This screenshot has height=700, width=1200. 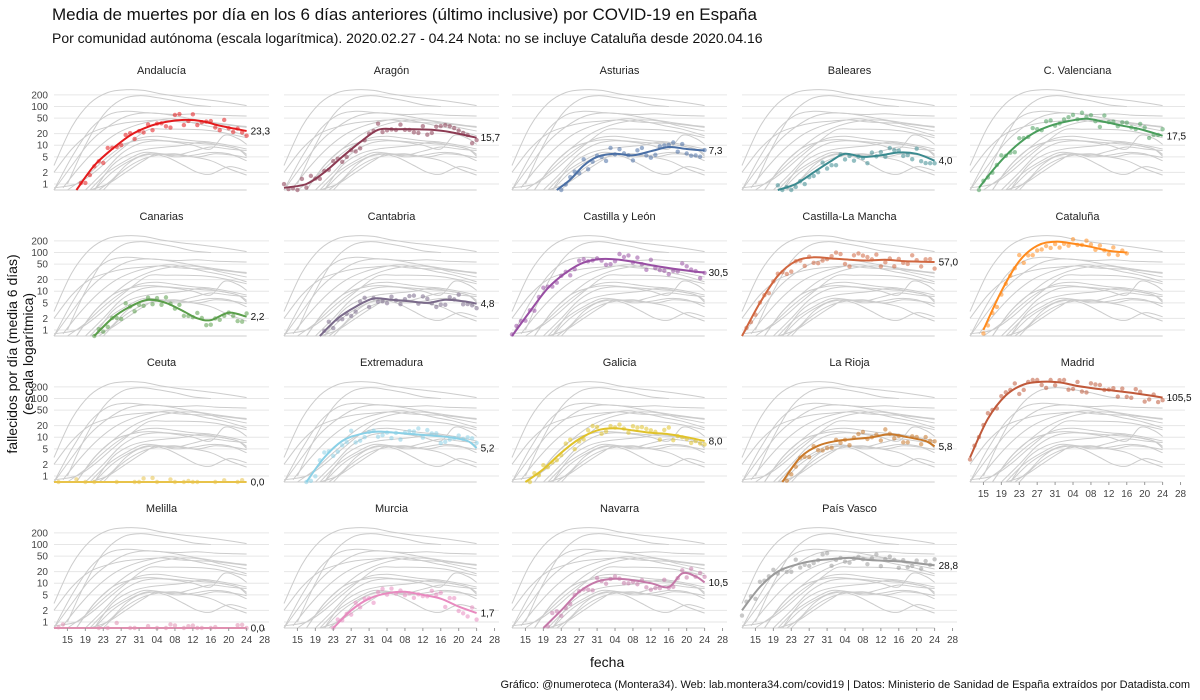 I want to click on panel-pa-s-vasco: País Vasco 28,8 15 19 23 27 31 04 08 12 16 20 24 28, so click(x=849, y=574).